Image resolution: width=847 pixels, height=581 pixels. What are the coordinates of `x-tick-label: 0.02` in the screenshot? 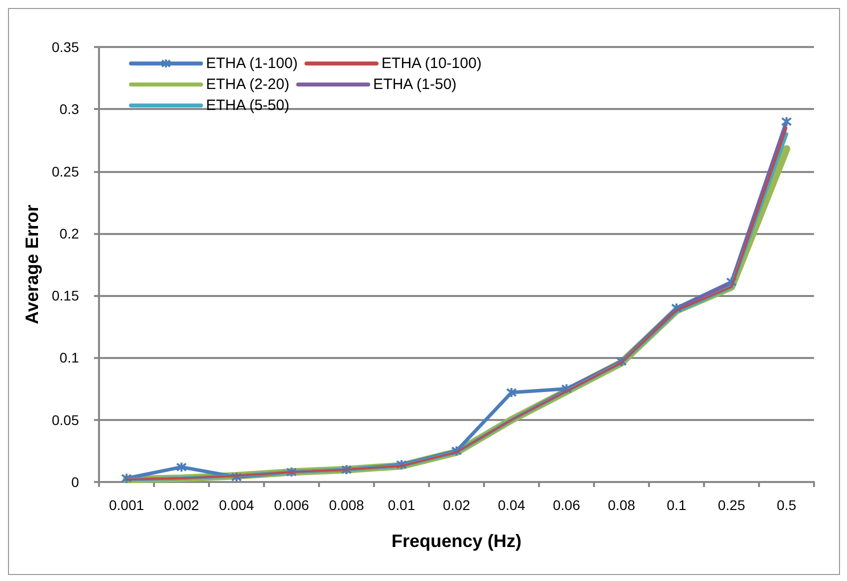 It's located at (456, 505).